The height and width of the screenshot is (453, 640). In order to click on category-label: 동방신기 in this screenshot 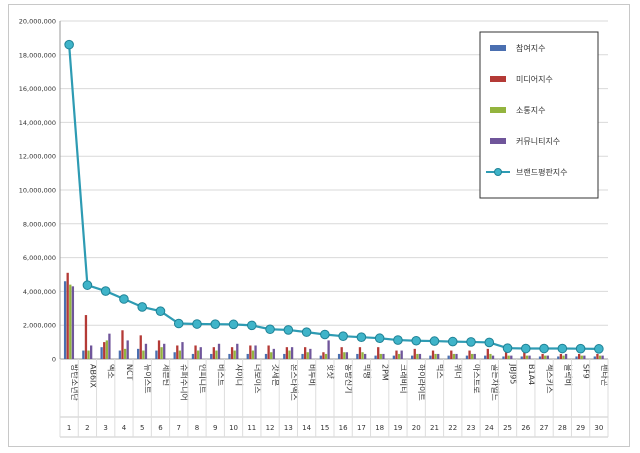, I will do `click(349, 378)`.